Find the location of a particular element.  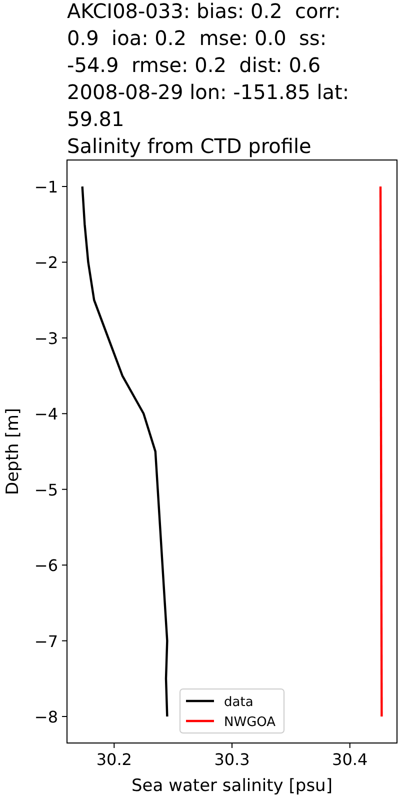

y-tick-label: −4 is located at coordinates (46, 414).